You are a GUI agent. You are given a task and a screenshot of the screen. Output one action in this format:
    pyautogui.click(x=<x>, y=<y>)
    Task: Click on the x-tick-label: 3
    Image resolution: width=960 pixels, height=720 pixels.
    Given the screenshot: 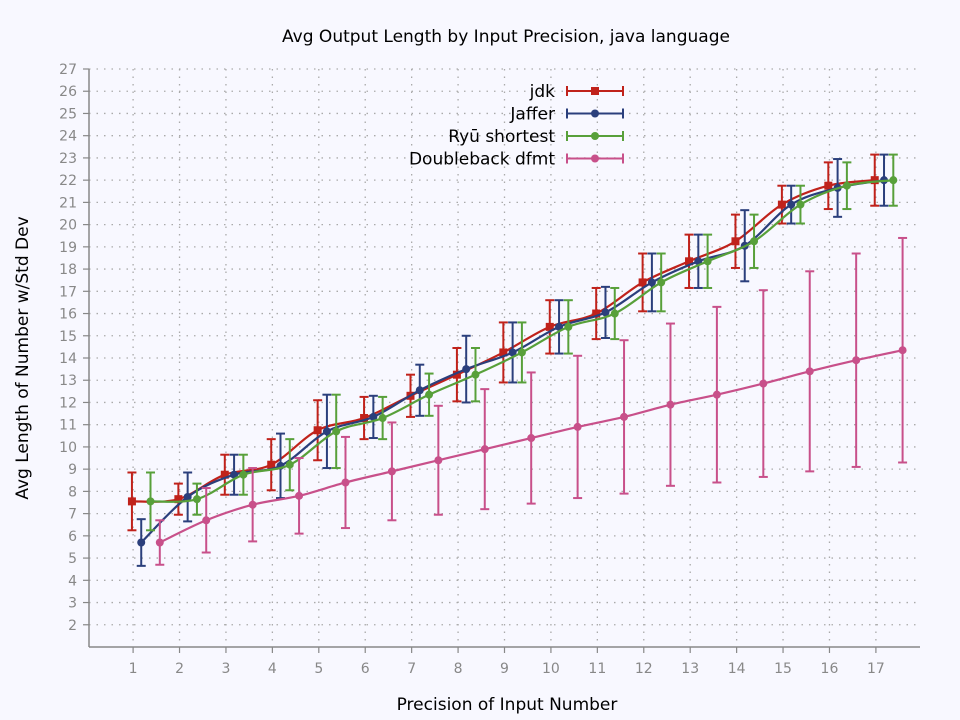 What is the action you would take?
    pyautogui.click(x=225, y=669)
    